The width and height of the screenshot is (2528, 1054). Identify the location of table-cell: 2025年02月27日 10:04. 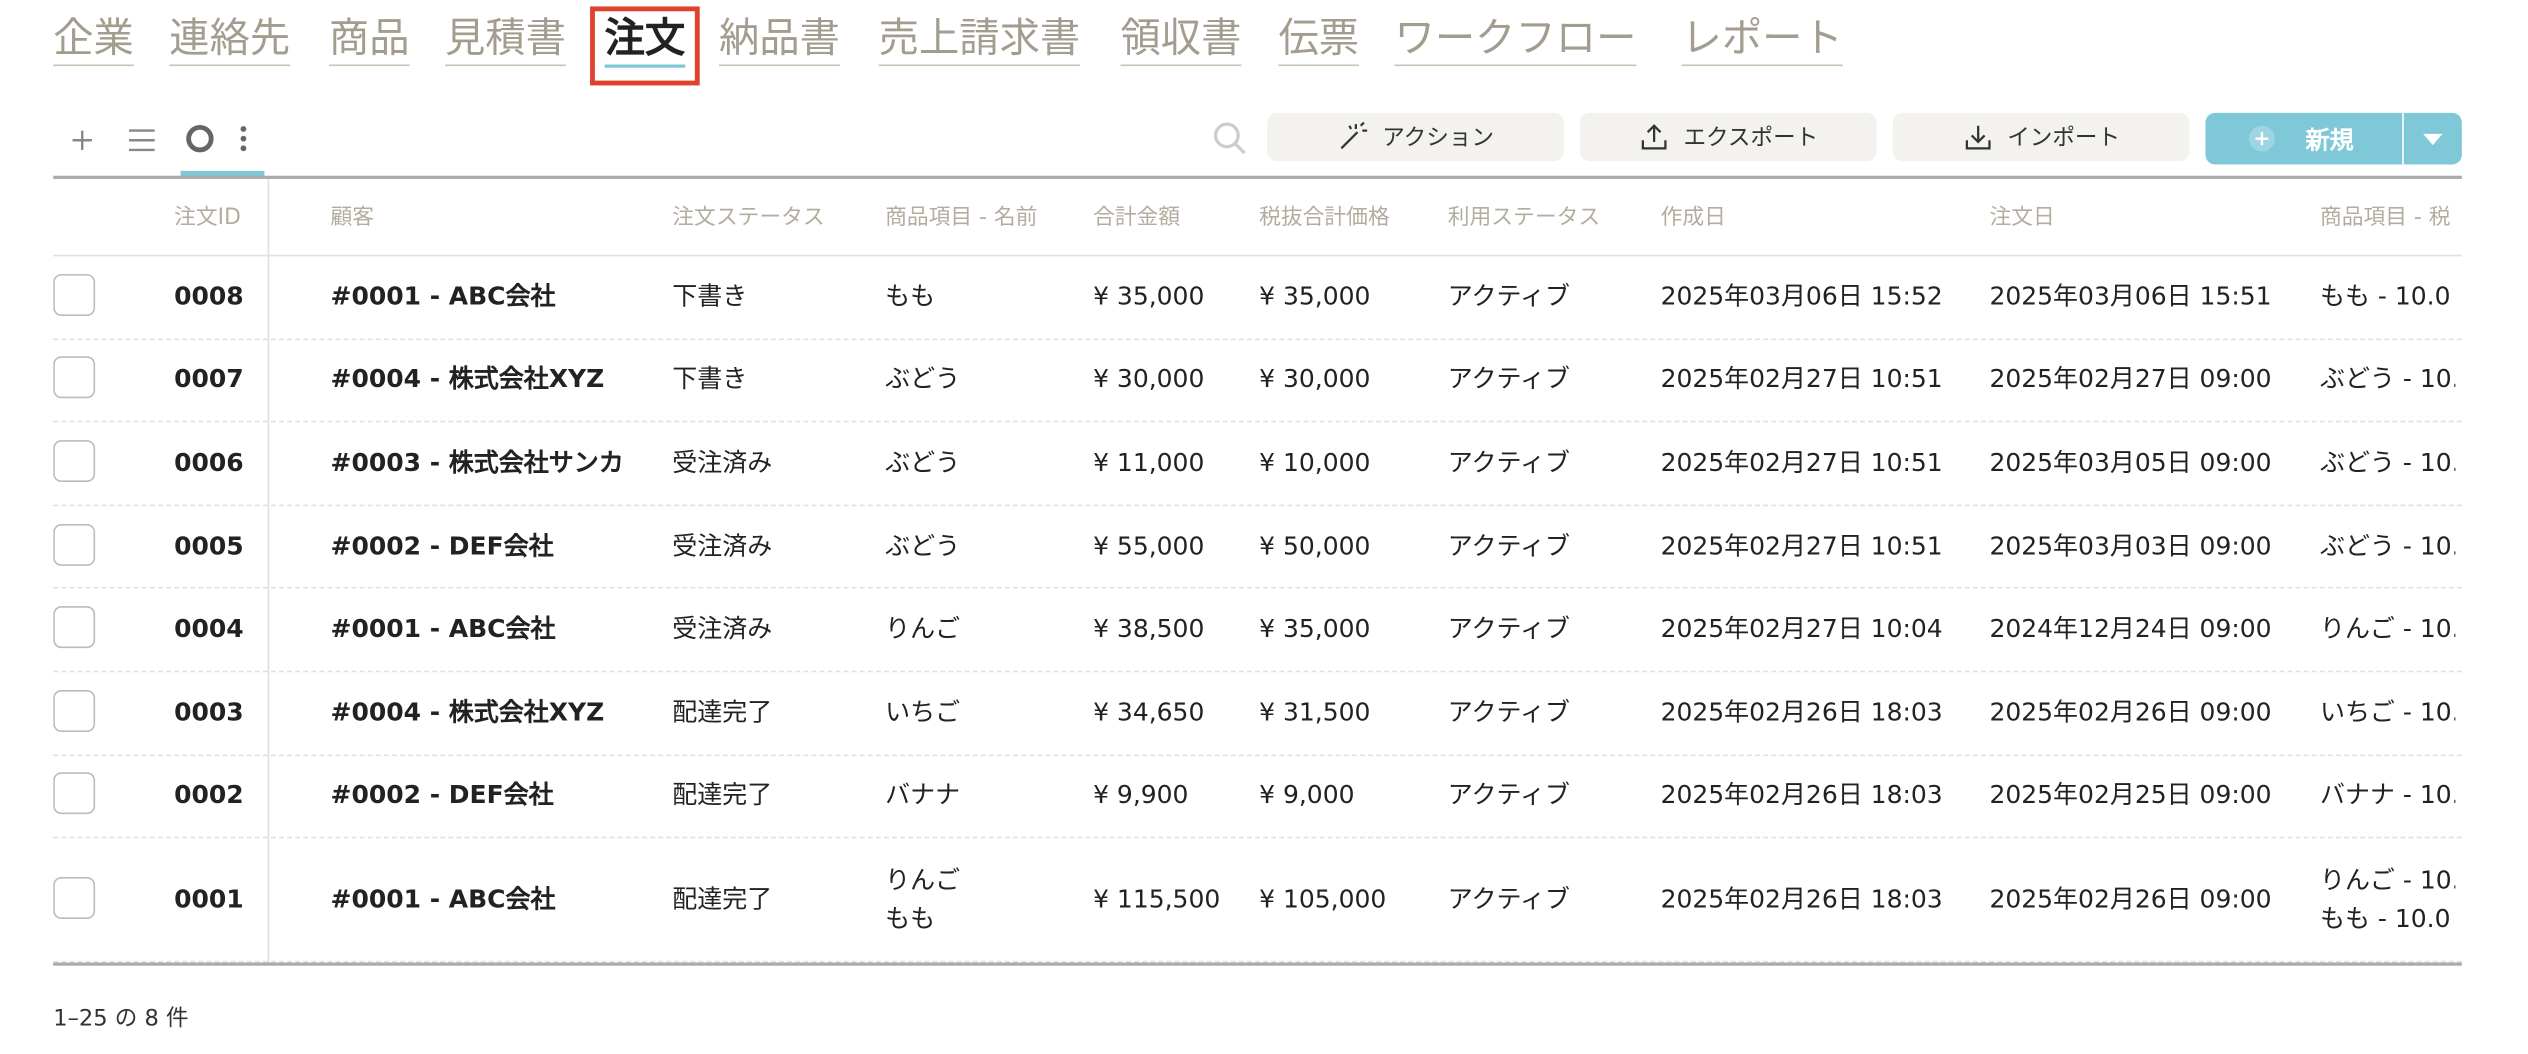
(1801, 629).